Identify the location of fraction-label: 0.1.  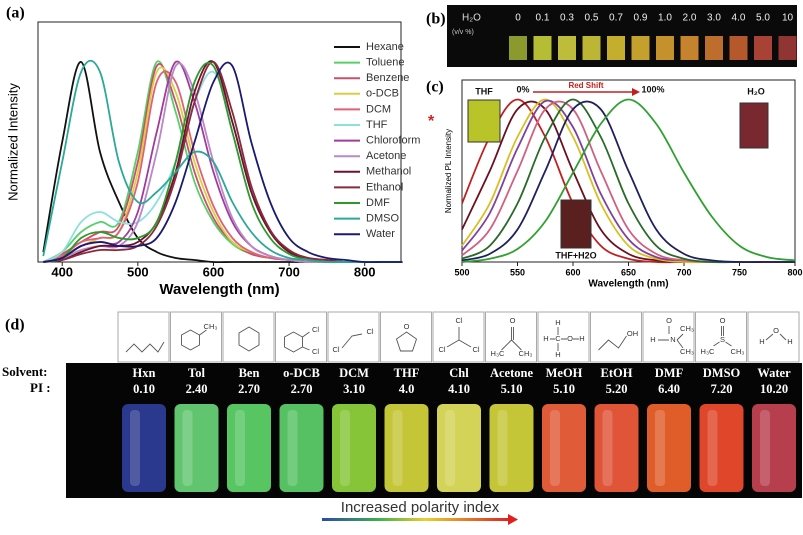
(543, 18).